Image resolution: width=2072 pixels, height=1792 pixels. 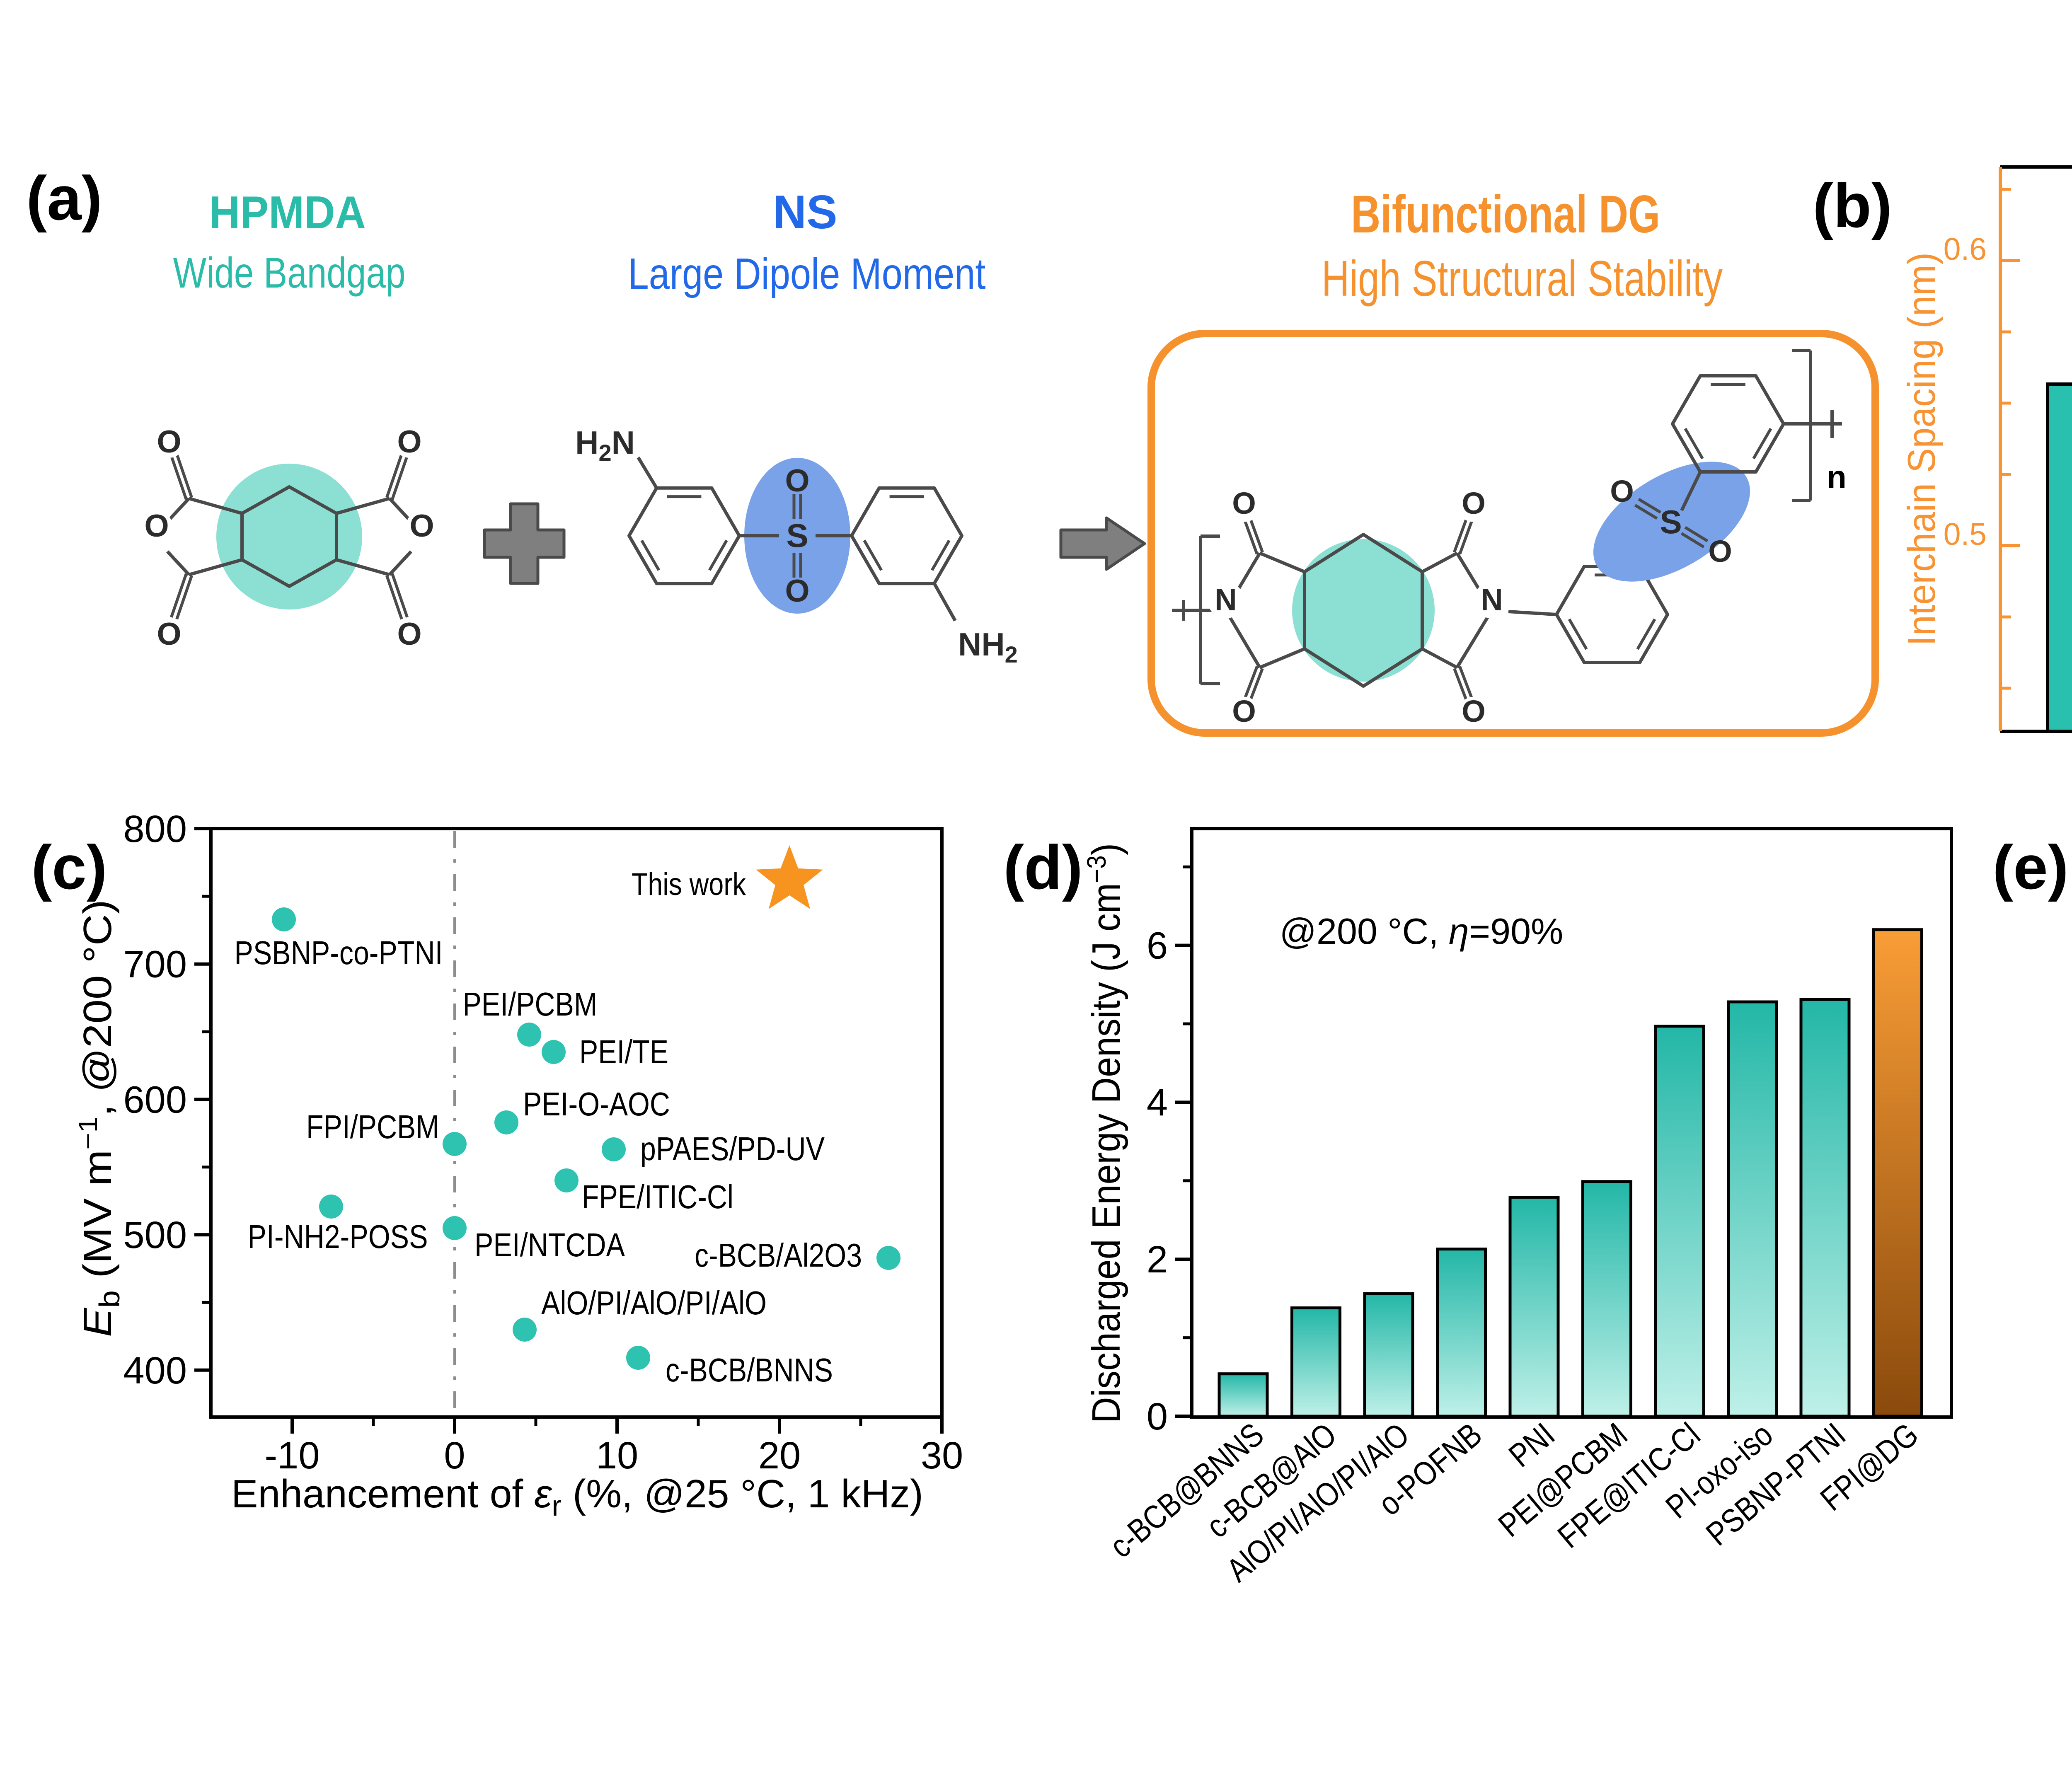 I want to click on svg-text: AlO/PI/AlO/PI/AlO, so click(x=654, y=1303).